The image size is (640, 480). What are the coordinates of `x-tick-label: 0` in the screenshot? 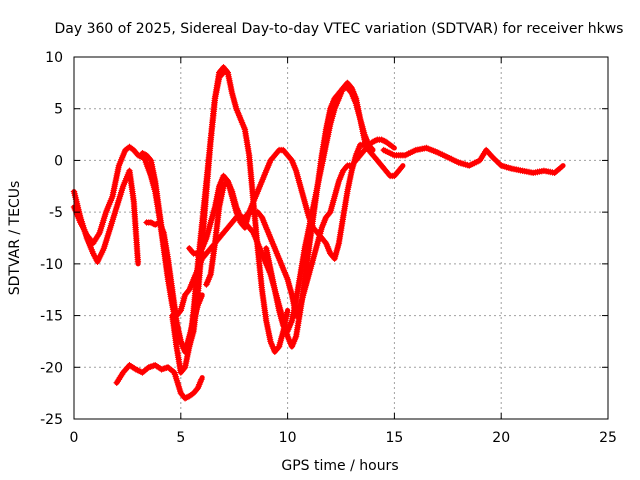 It's located at (74, 438).